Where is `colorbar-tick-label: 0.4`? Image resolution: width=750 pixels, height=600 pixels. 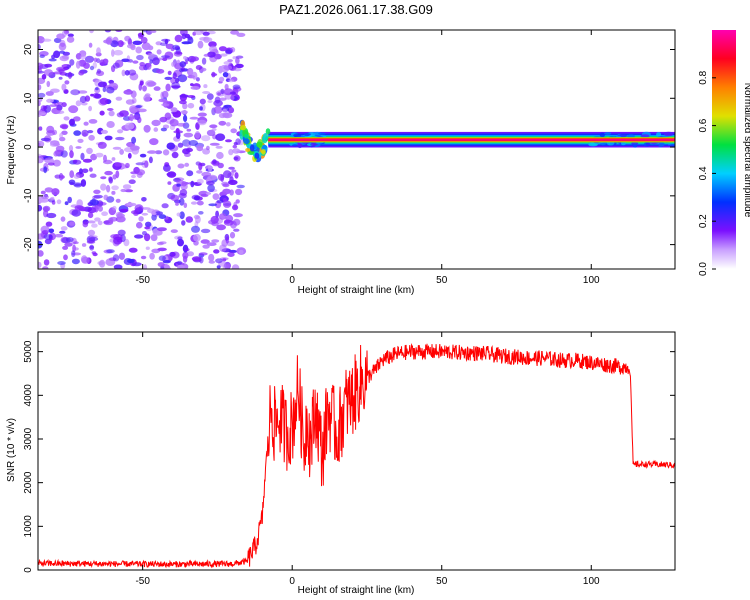
colorbar-tick-label: 0.4 is located at coordinates (703, 173).